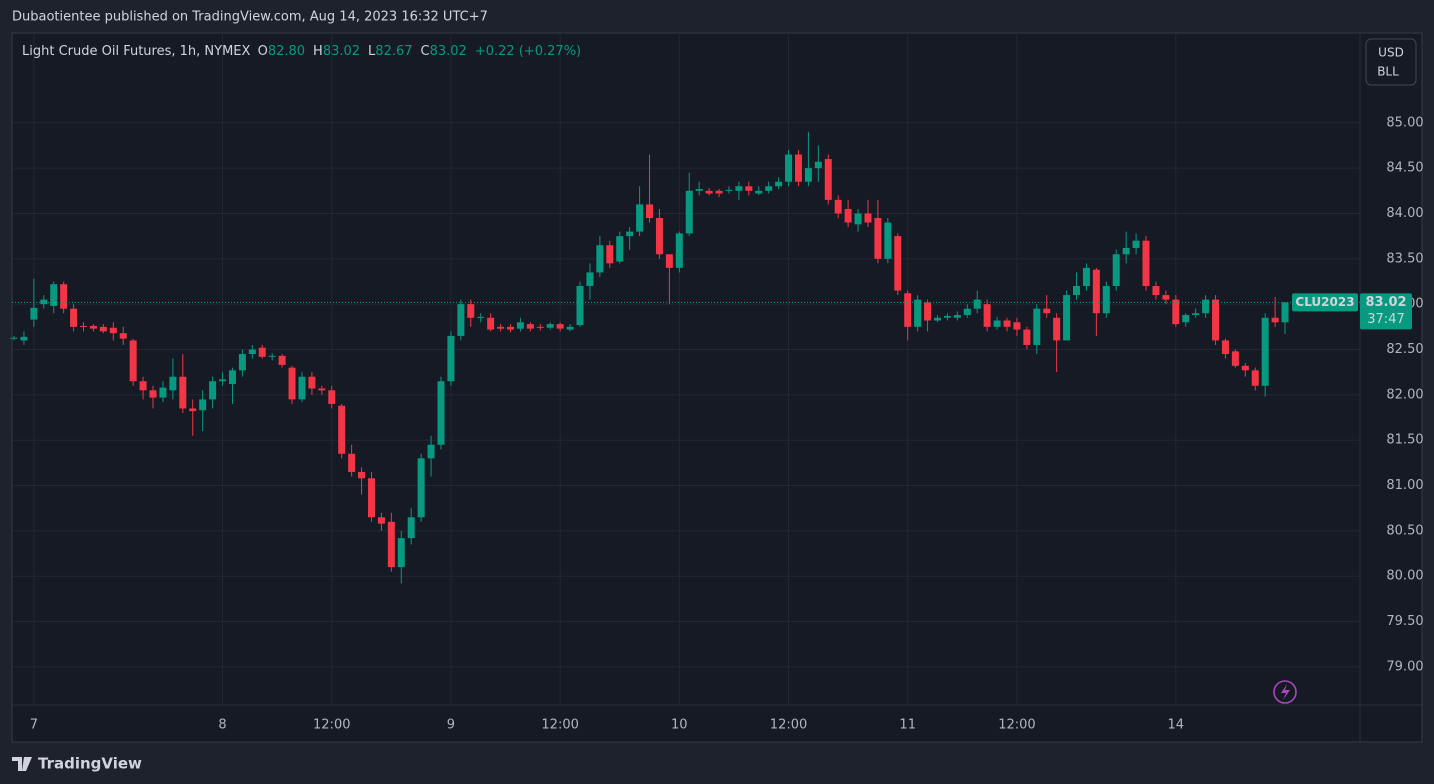 The width and height of the screenshot is (1434, 784). I want to click on currency: USD, so click(1391, 53).